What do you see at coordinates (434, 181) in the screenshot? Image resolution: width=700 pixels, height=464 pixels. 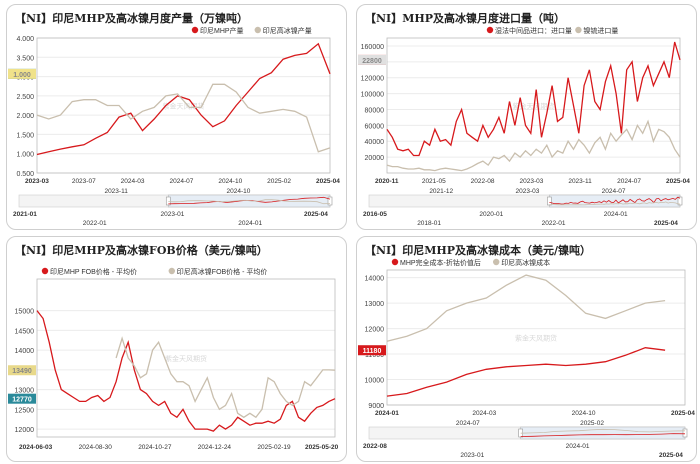 I see `x-tick-label: 2021-05` at bounding box center [434, 181].